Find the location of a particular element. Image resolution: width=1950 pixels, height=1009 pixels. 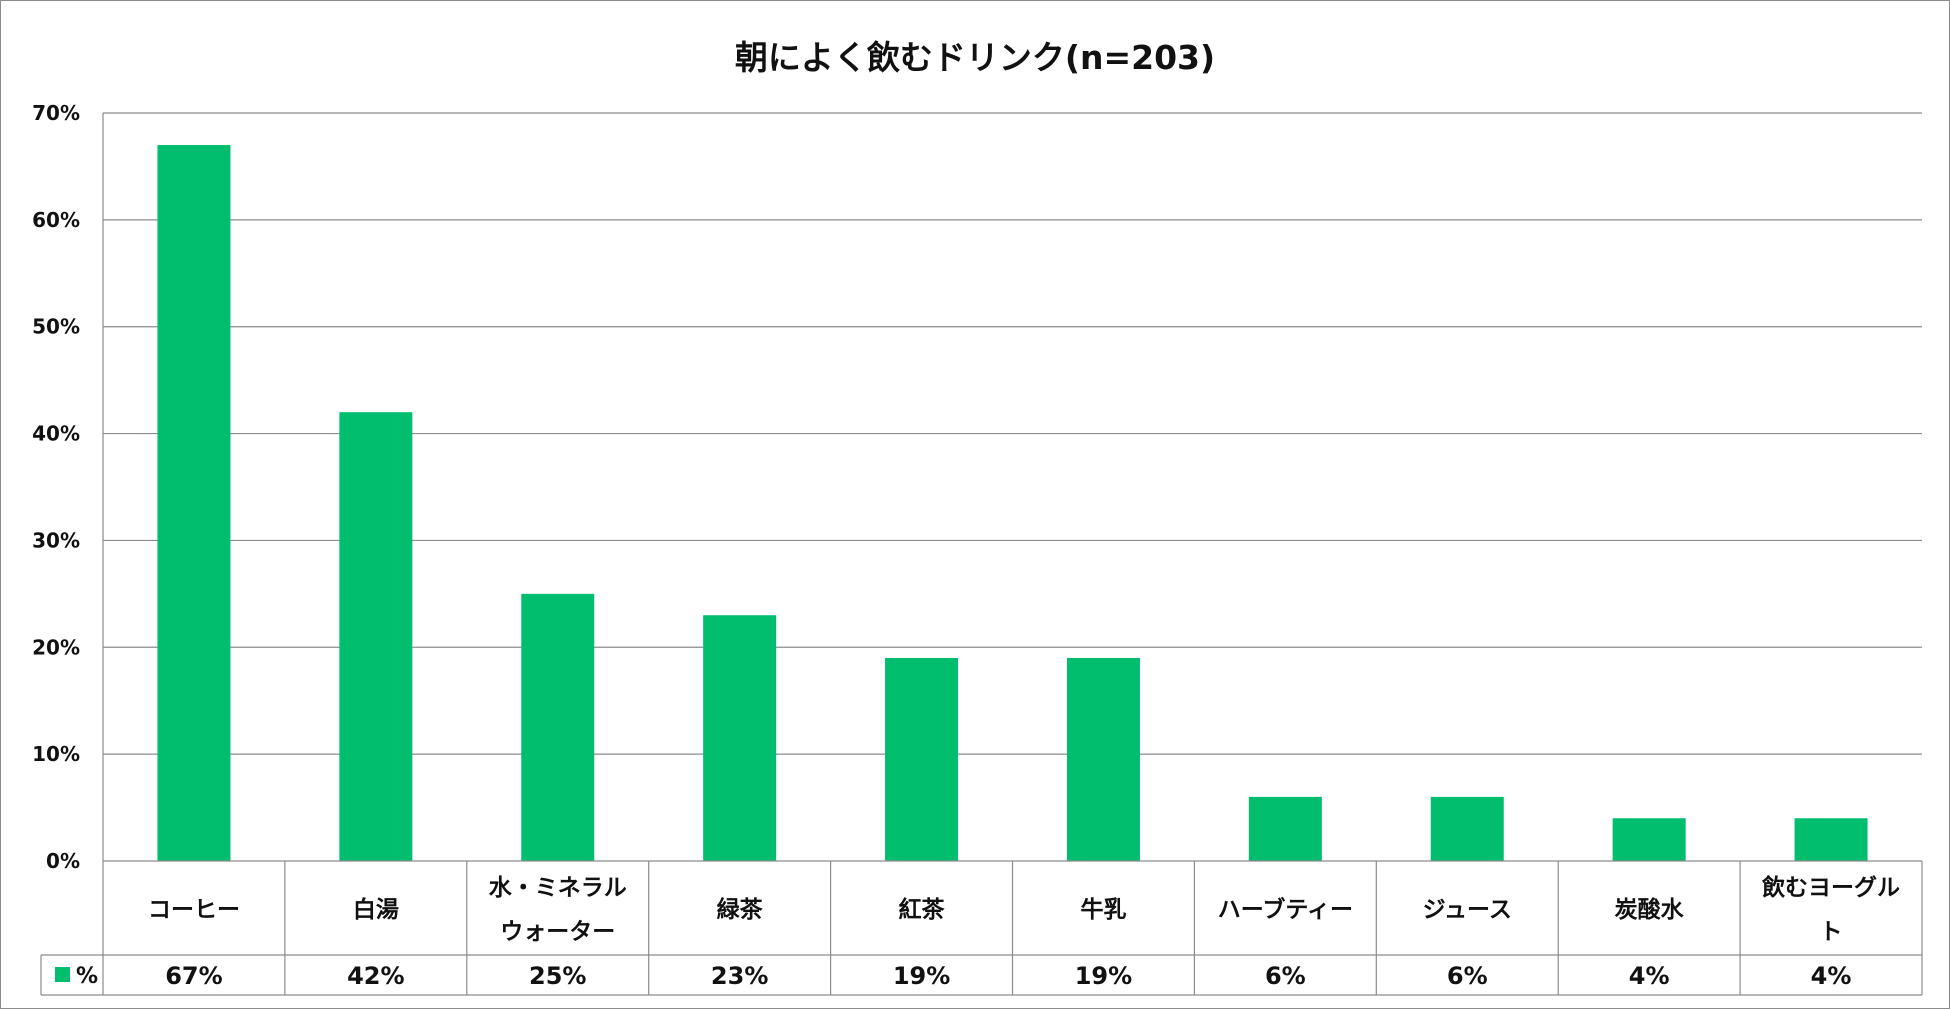

y-tick-label: 30% is located at coordinates (56, 540).